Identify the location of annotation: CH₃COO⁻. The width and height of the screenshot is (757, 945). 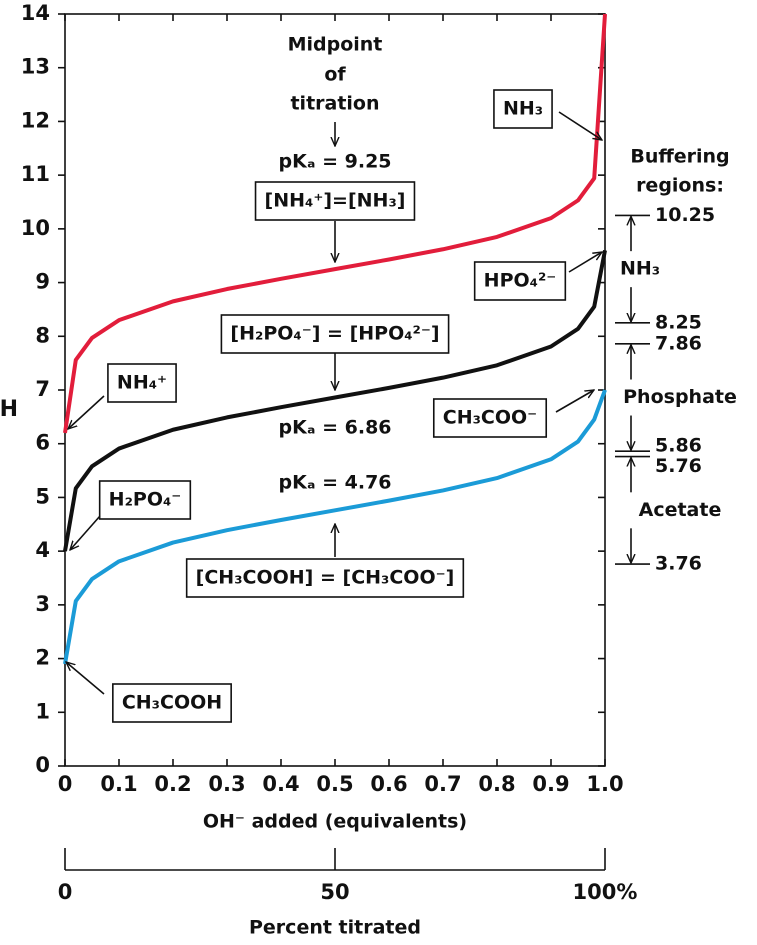
(490, 418).